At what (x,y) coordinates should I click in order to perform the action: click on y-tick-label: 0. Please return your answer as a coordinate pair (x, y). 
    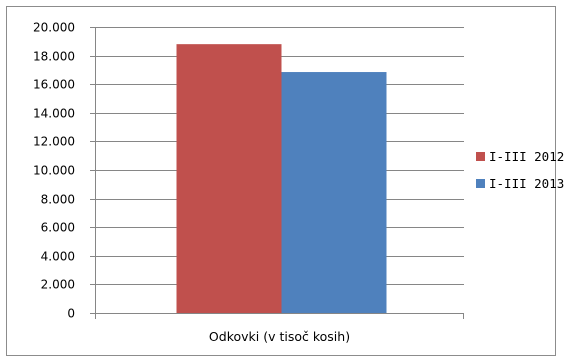
    Looking at the image, I should click on (71, 314).